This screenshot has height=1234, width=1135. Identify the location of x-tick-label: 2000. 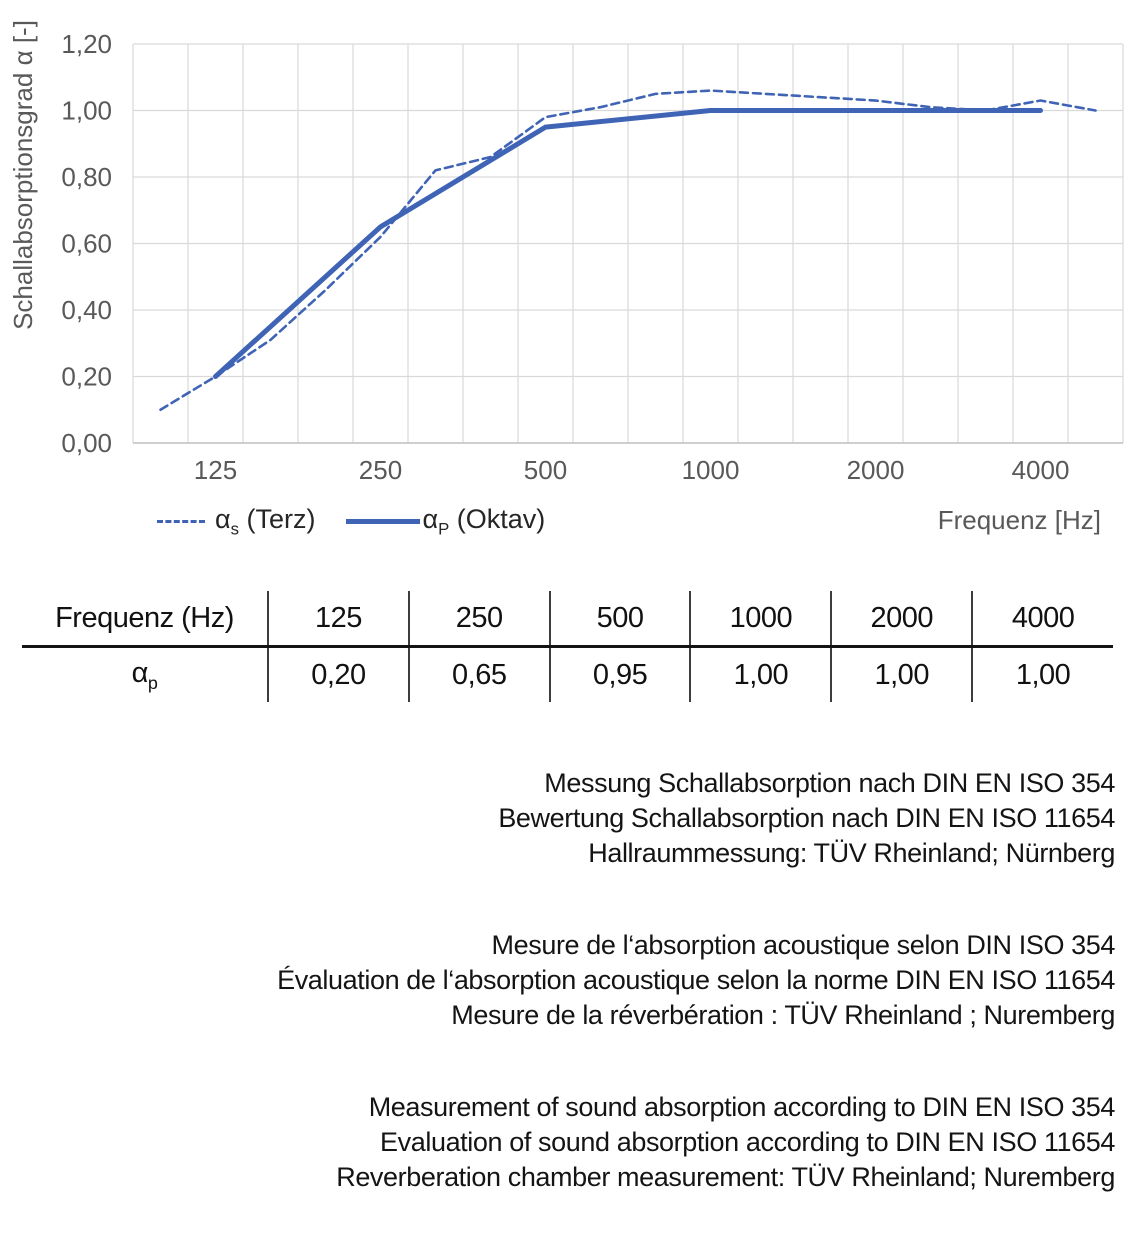
(876, 470).